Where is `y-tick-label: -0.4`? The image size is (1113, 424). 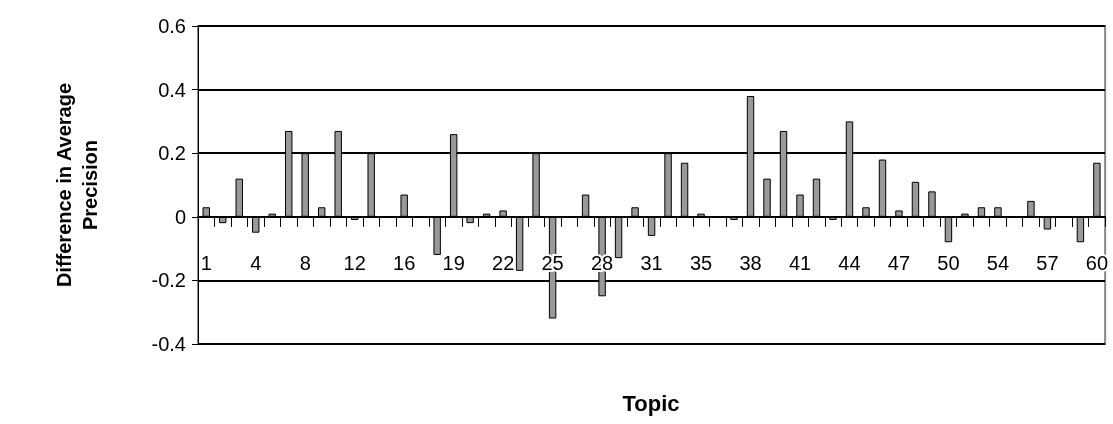
y-tick-label: -0.4 is located at coordinates (168, 344).